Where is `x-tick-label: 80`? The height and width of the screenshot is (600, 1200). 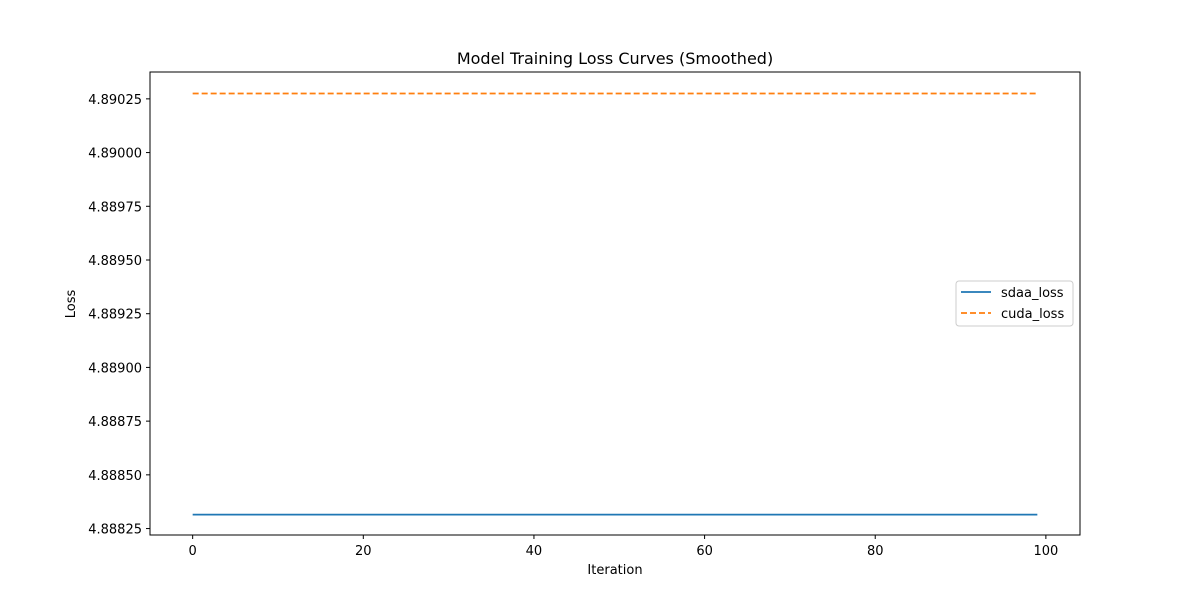
x-tick-label: 80 is located at coordinates (875, 551).